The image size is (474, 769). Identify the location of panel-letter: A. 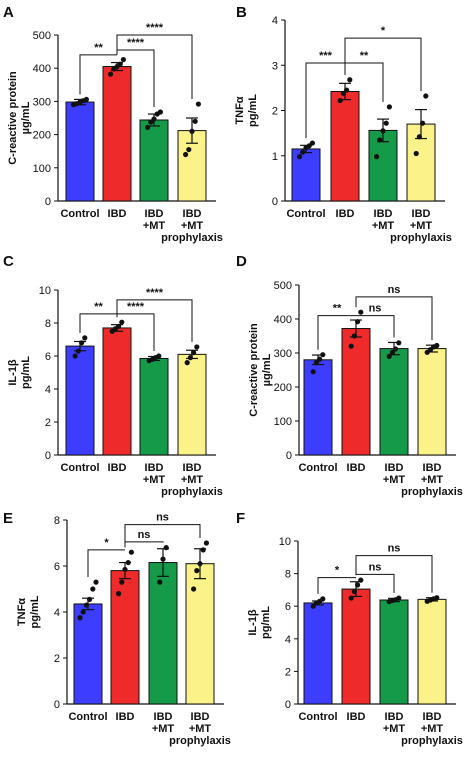
(8, 12).